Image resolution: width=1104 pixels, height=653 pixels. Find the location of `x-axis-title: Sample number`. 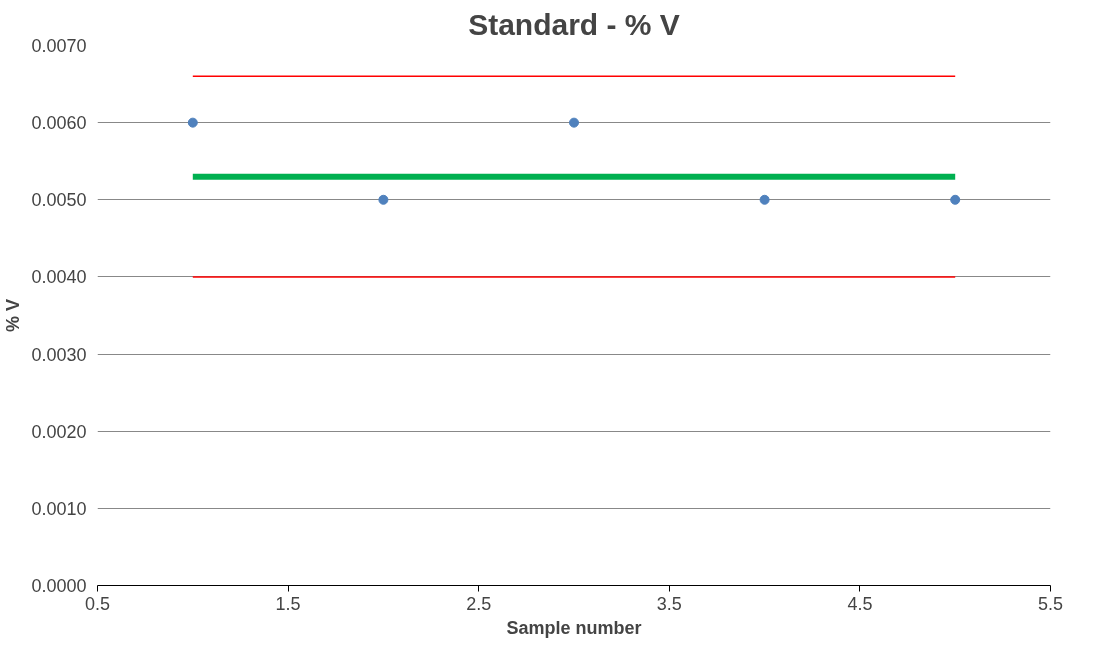

x-axis-title: Sample number is located at coordinates (574, 627).